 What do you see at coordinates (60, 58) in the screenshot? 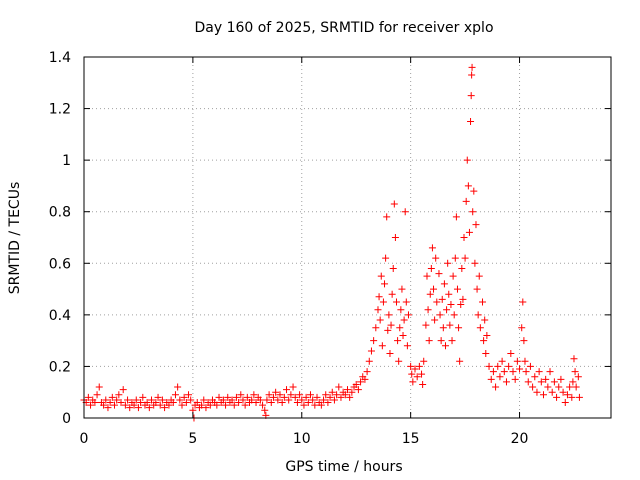
I see `y-tick-label: 1.4` at bounding box center [60, 58].